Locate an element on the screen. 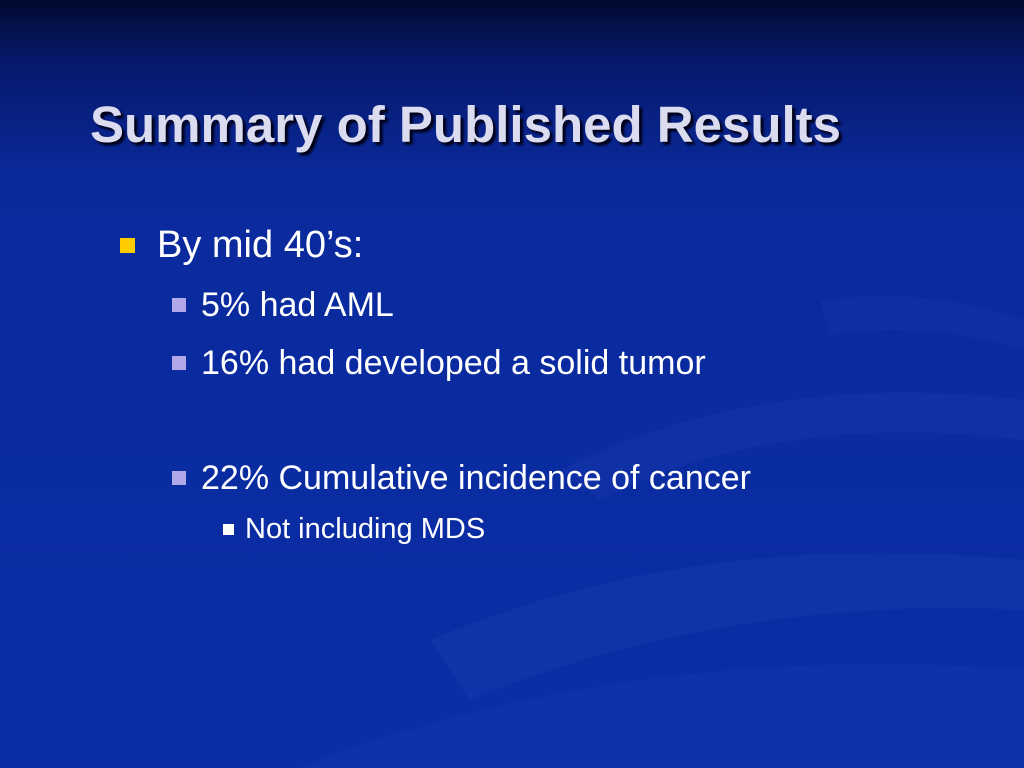 This screenshot has height=768, width=1024. bullet-by-mid-40s: By mid 40’s: is located at coordinates (241, 245).